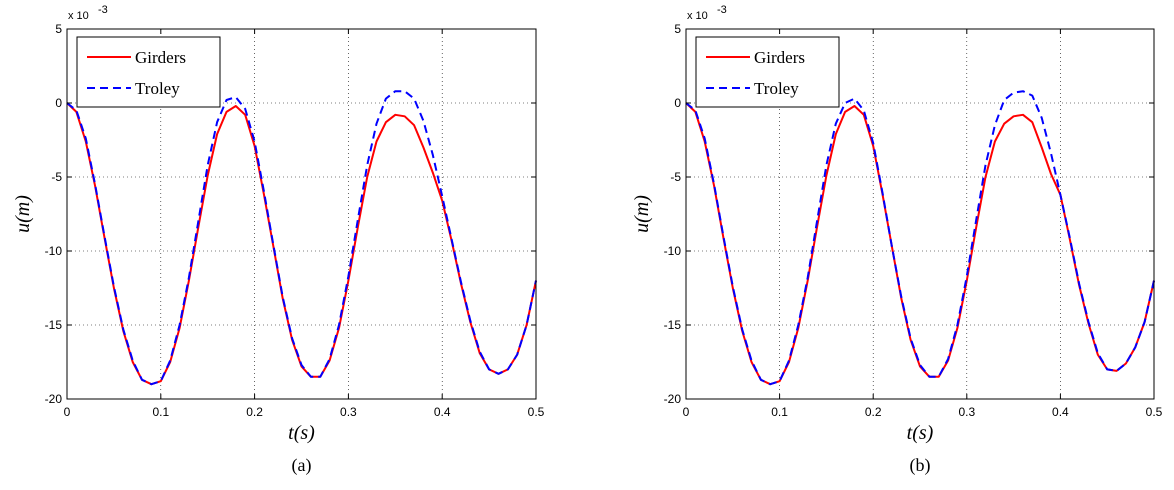 The height and width of the screenshot is (490, 1174). Describe the element at coordinates (302, 465) in the screenshot. I see `panel-caption: (a)` at that location.